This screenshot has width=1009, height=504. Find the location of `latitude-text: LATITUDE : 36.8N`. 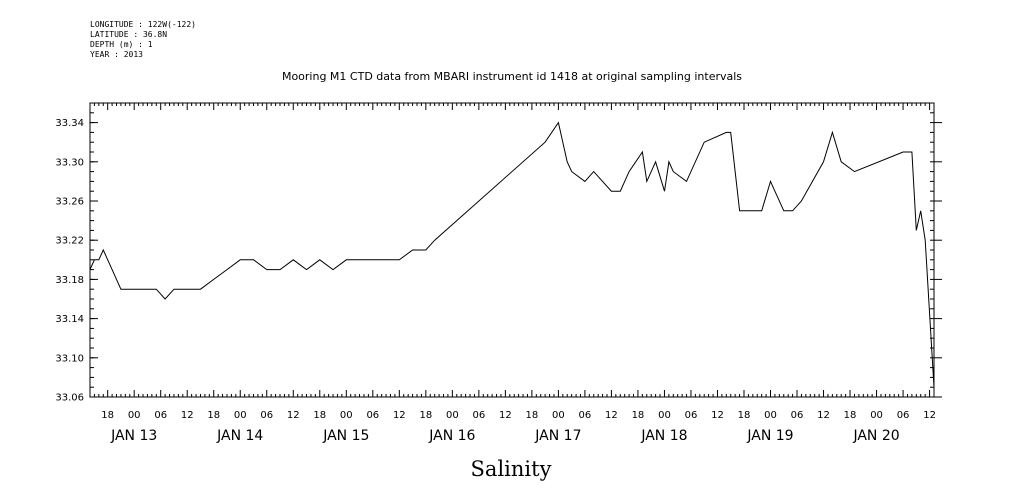

latitude-text: LATITUDE : 36.8N is located at coordinates (129, 34).